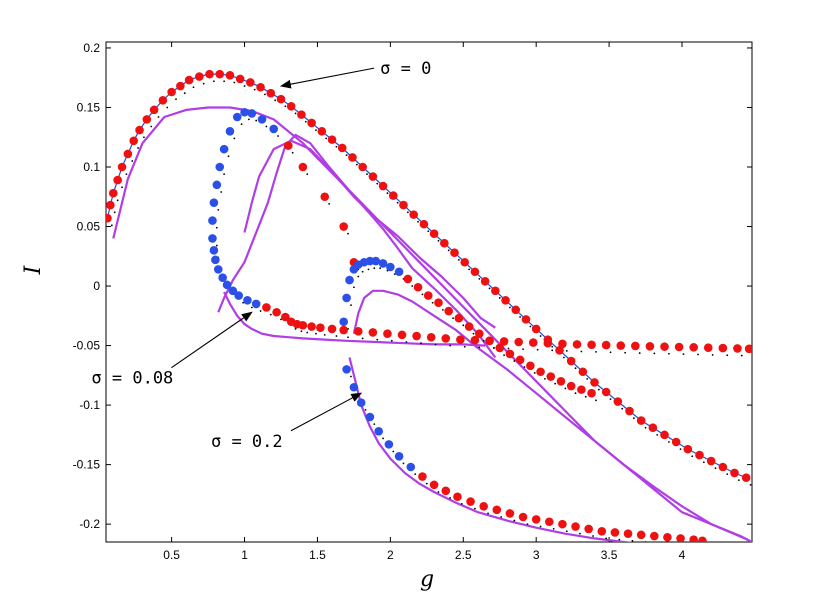 This screenshot has width=830, height=608. What do you see at coordinates (89, 227) in the screenshot?
I see `y-tick-label: 0.05` at bounding box center [89, 227].